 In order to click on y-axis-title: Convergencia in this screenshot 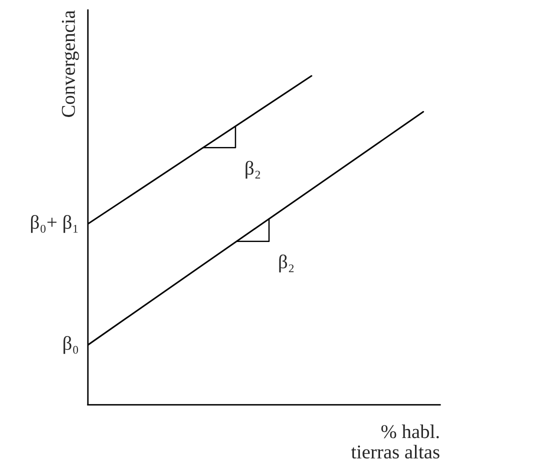, I will do `click(70, 63)`.